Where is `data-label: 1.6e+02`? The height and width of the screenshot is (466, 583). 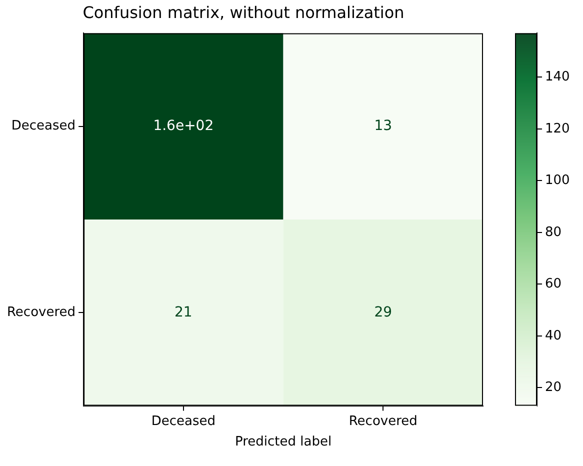
data-label: 1.6e+02 is located at coordinates (183, 126).